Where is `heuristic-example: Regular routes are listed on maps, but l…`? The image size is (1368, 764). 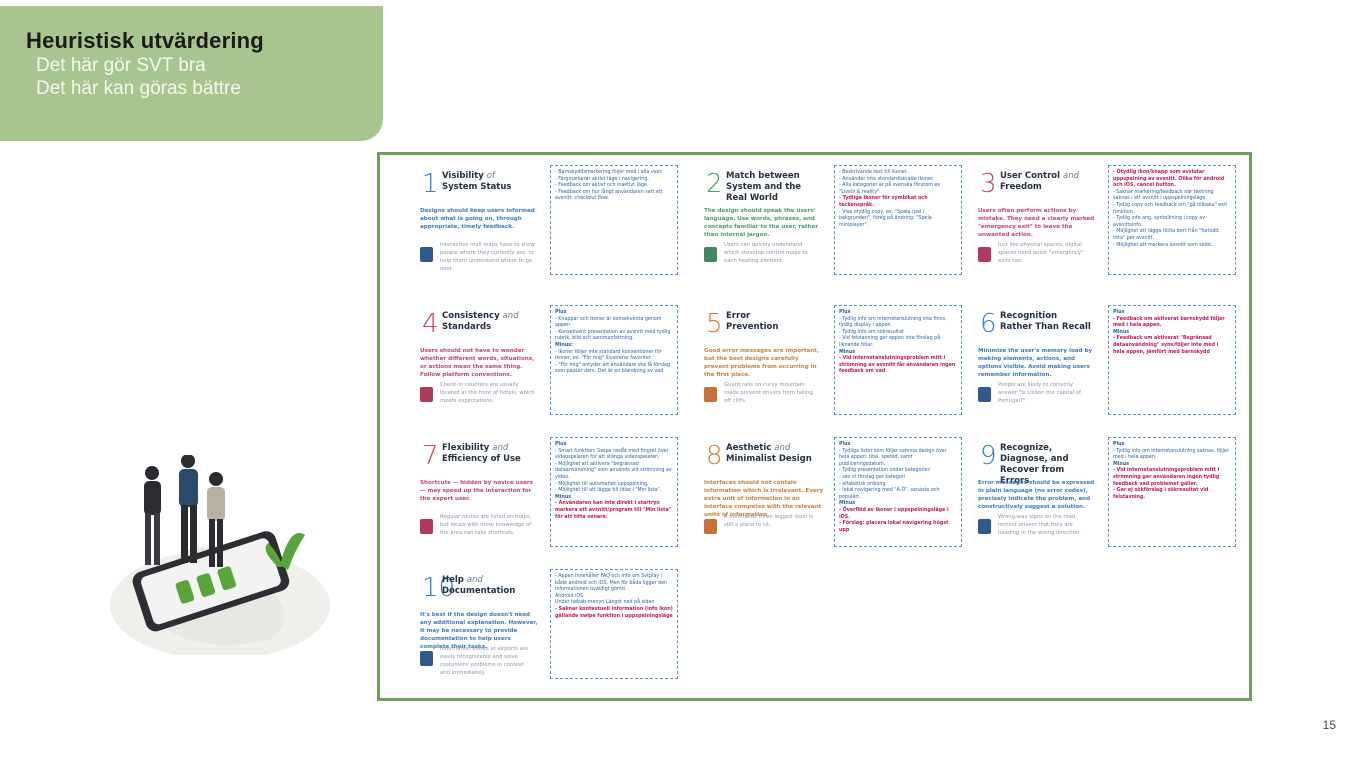
heuristic-example: Regular routes are listed on maps, but l… is located at coordinates (486, 525).